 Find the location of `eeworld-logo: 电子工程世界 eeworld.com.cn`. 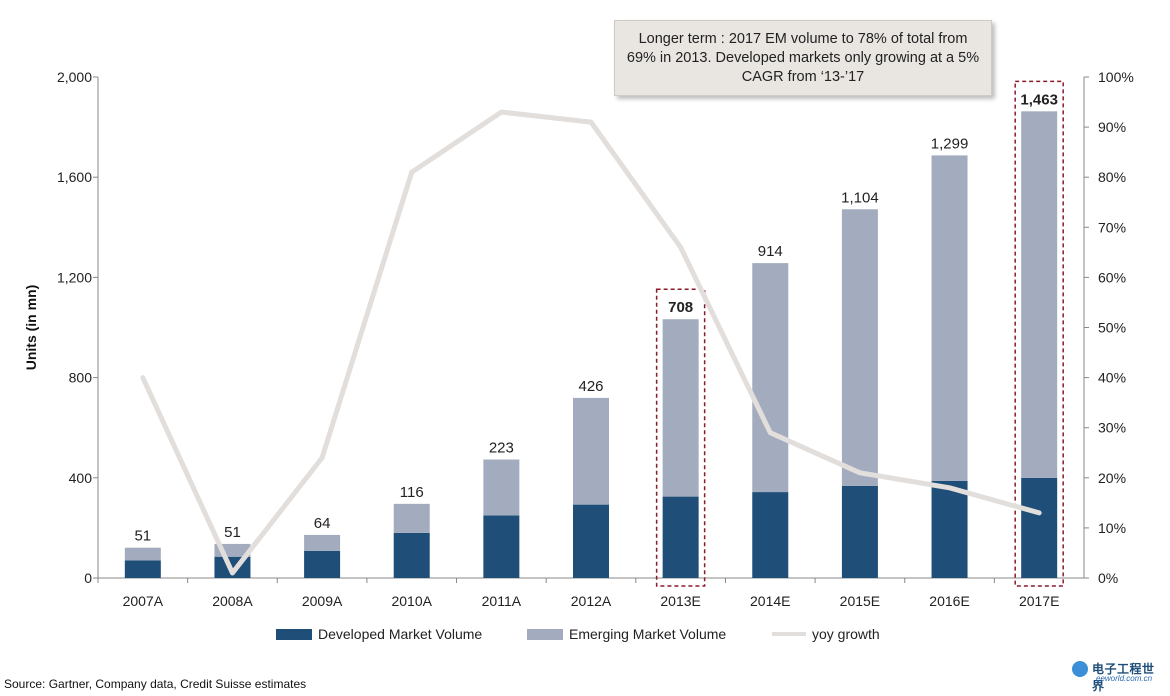

eeworld-logo: 电子工程世界 eeworld.com.cn is located at coordinates (1118, 676).